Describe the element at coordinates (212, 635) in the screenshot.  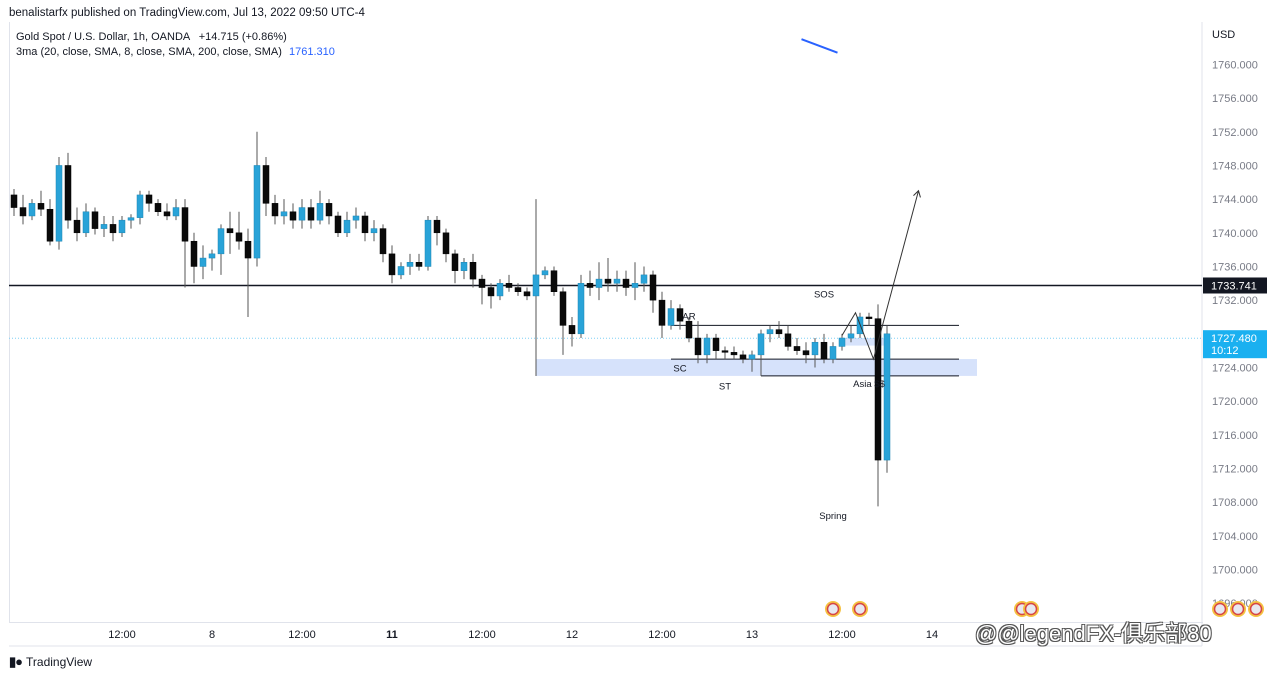
I see `time-tick-label: 8` at that location.